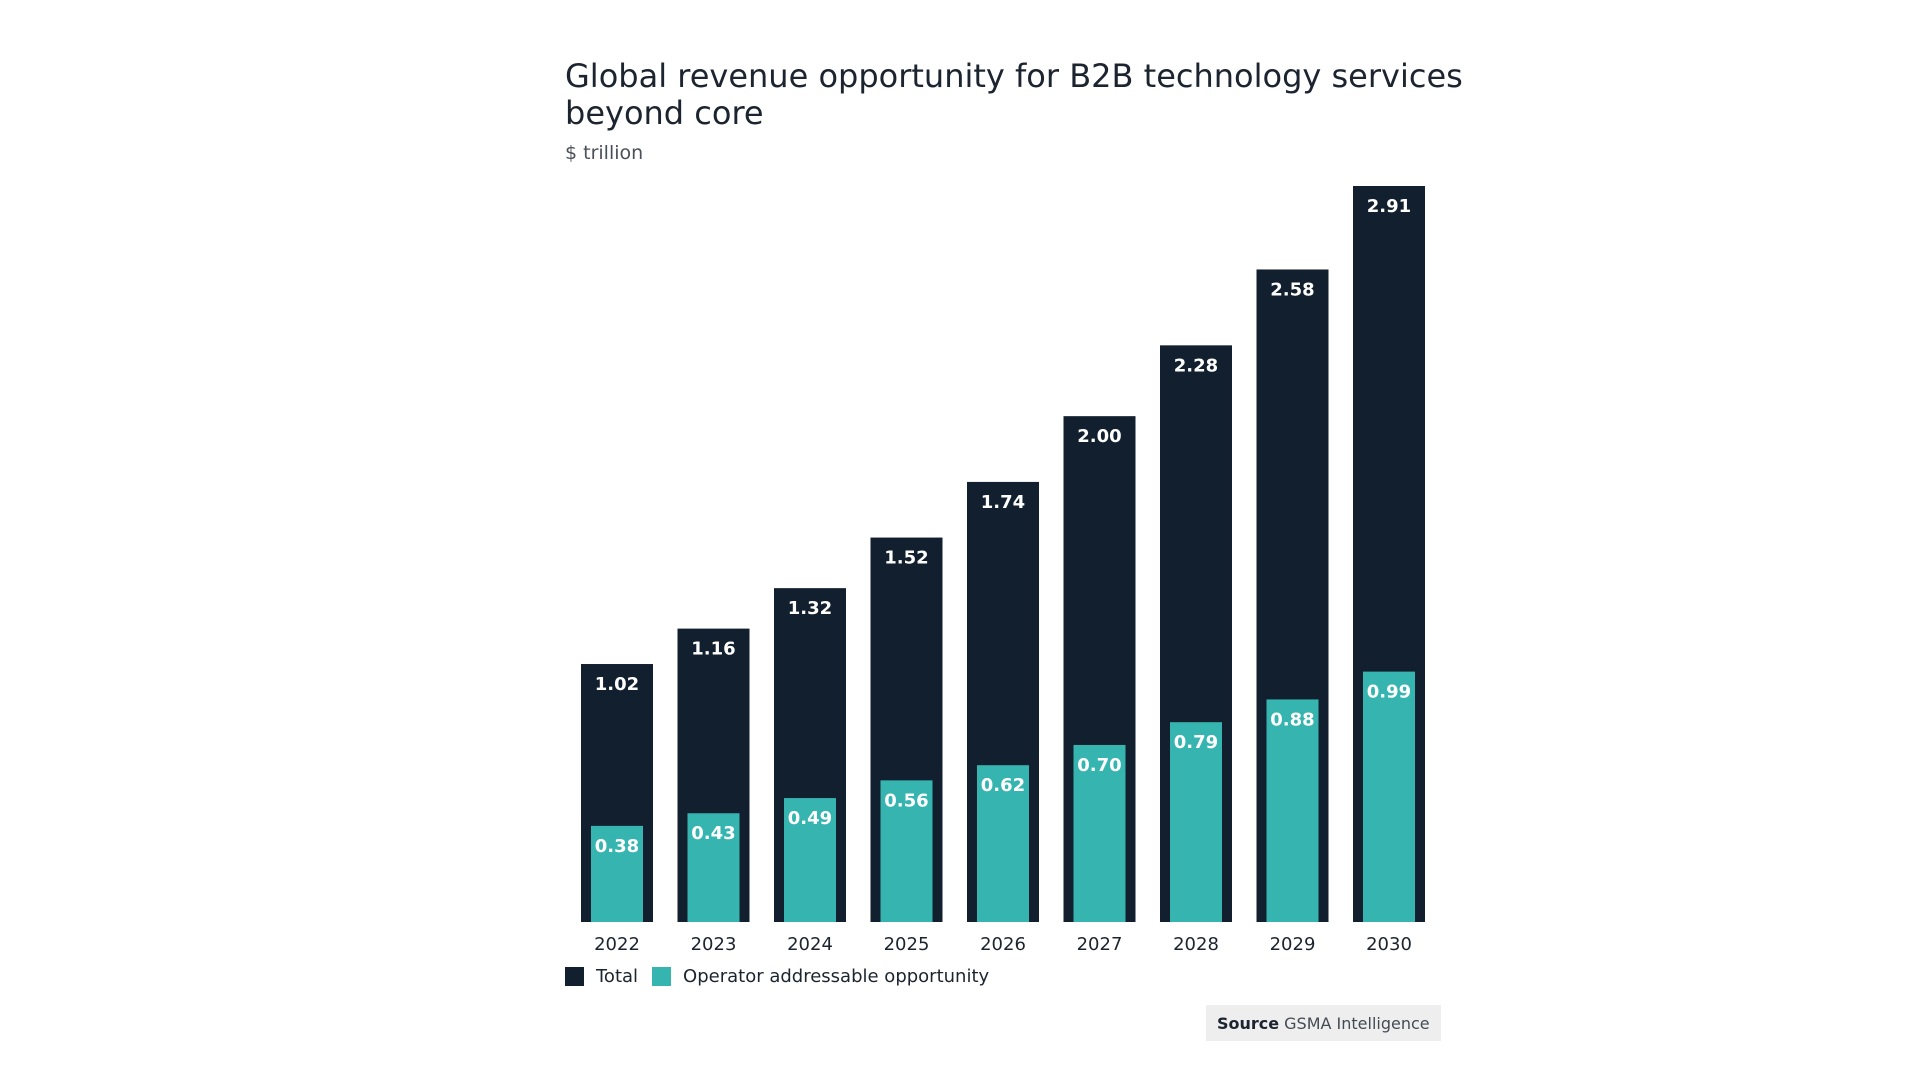 This screenshot has width=1920, height=1080. Describe the element at coordinates (1389, 692) in the screenshot. I see `data-label-operator-2030: 0.99` at that location.